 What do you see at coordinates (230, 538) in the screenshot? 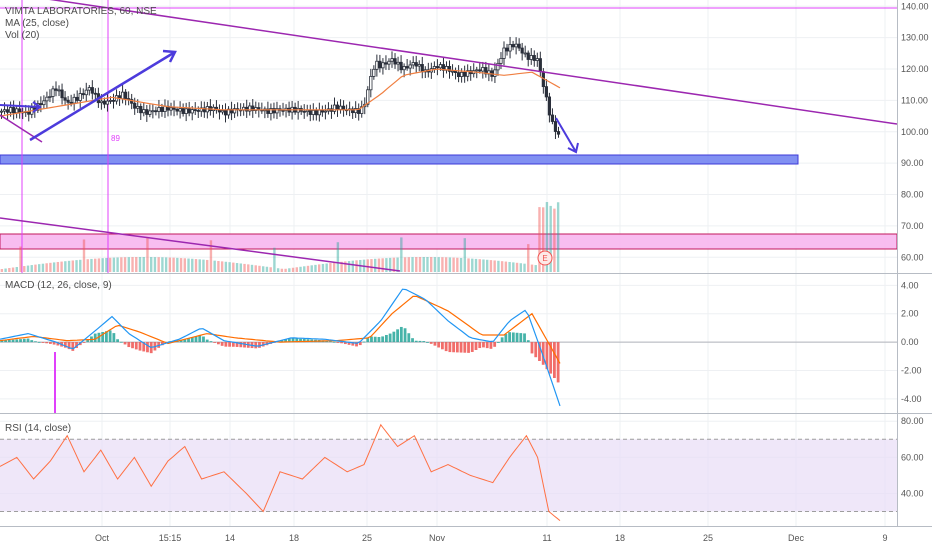
I see `time-tick-label: 14` at bounding box center [230, 538].